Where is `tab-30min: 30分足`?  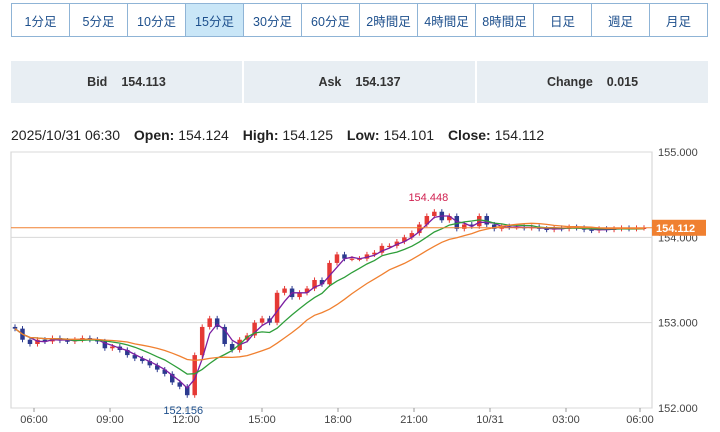
tab-30min: 30分足 is located at coordinates (273, 20).